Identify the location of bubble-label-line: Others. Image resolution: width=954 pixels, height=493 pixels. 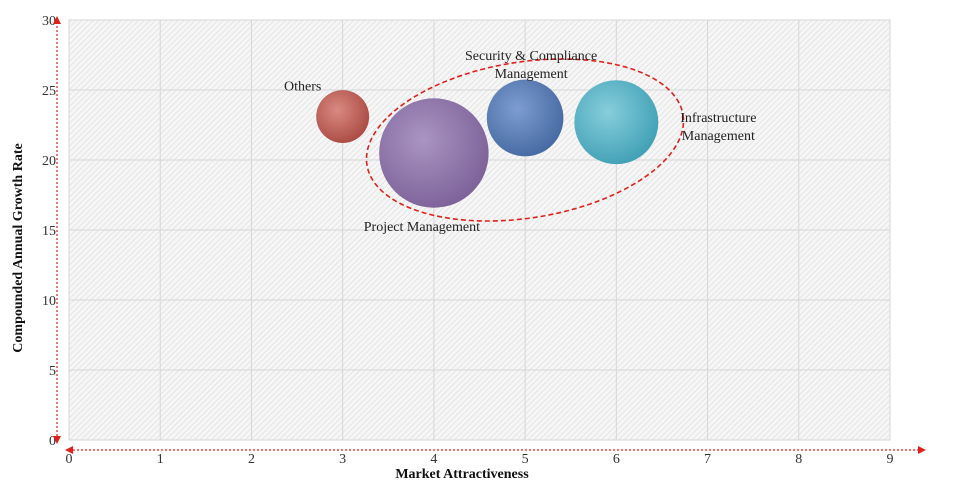
(302, 87).